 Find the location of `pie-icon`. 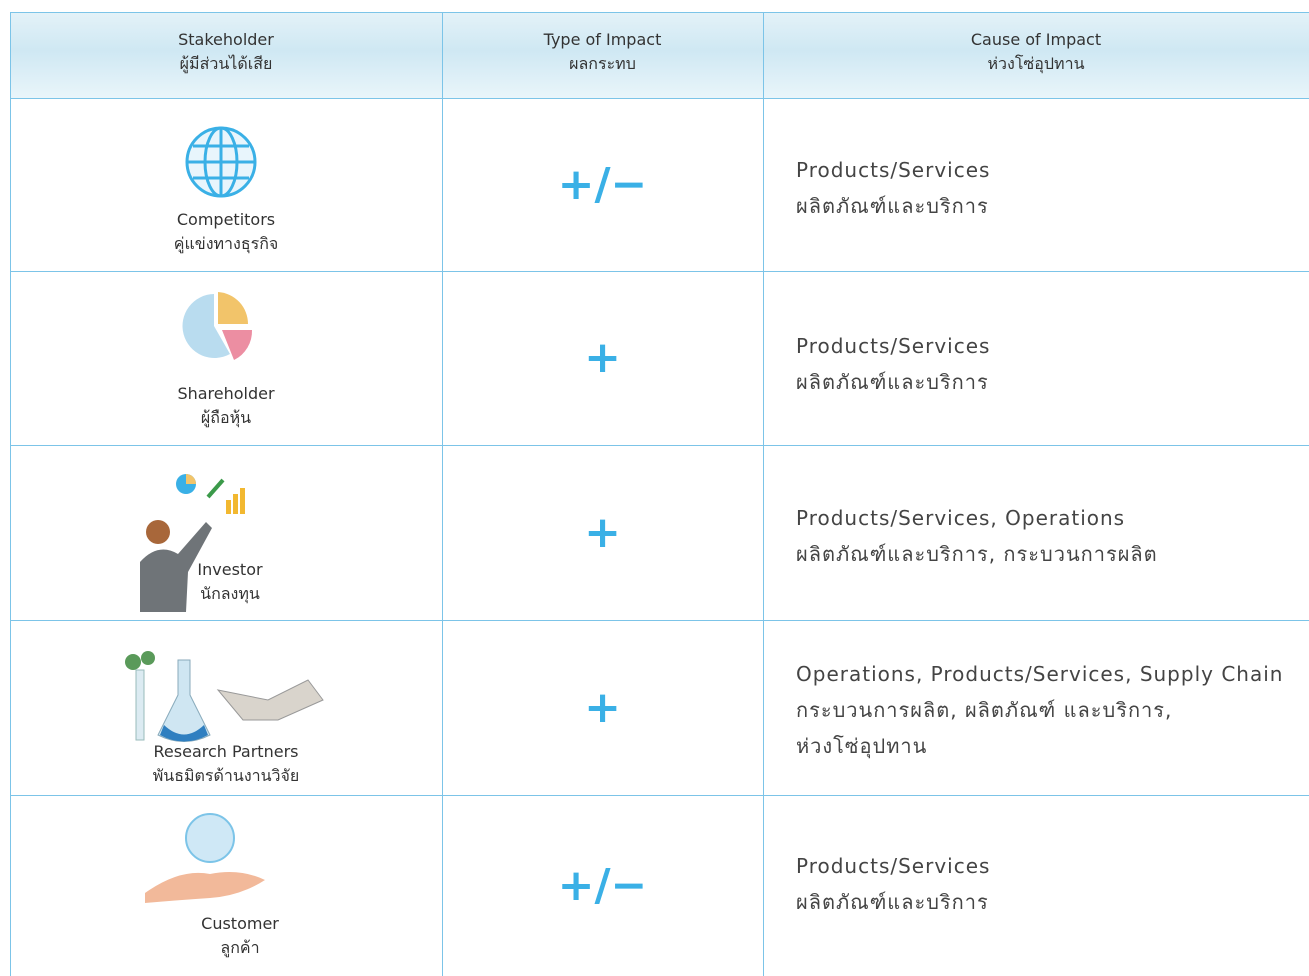

pie-icon is located at coordinates (217, 326).